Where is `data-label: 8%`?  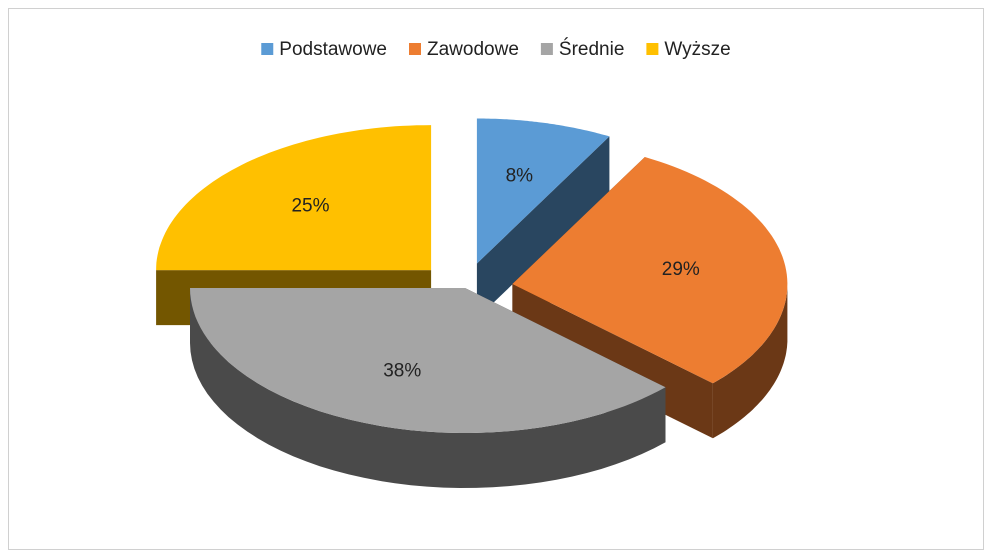 data-label: 8% is located at coordinates (520, 175).